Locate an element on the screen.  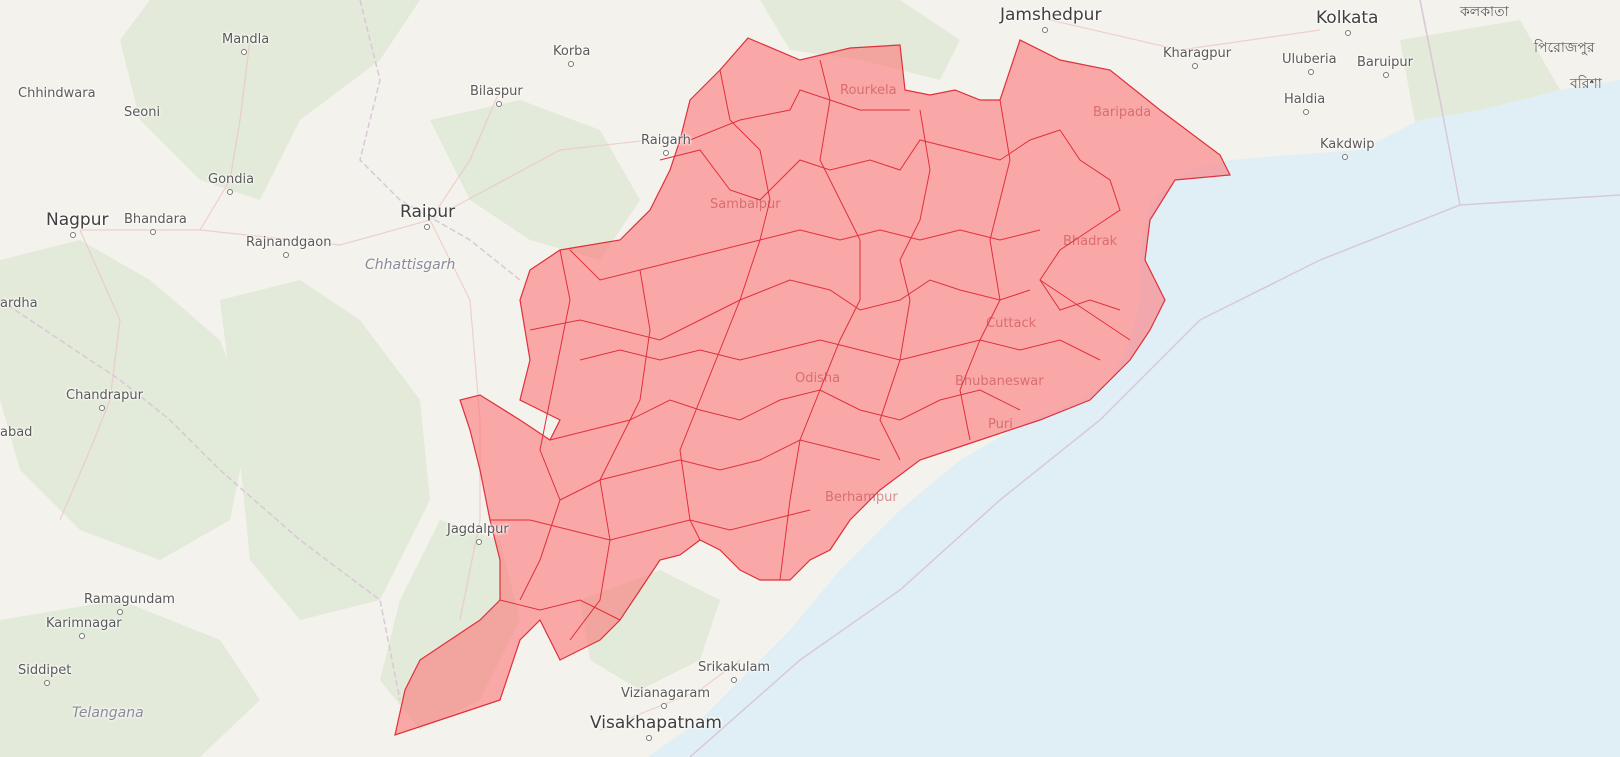
city-label-berhampur: Berhampur is located at coordinates (861, 497).